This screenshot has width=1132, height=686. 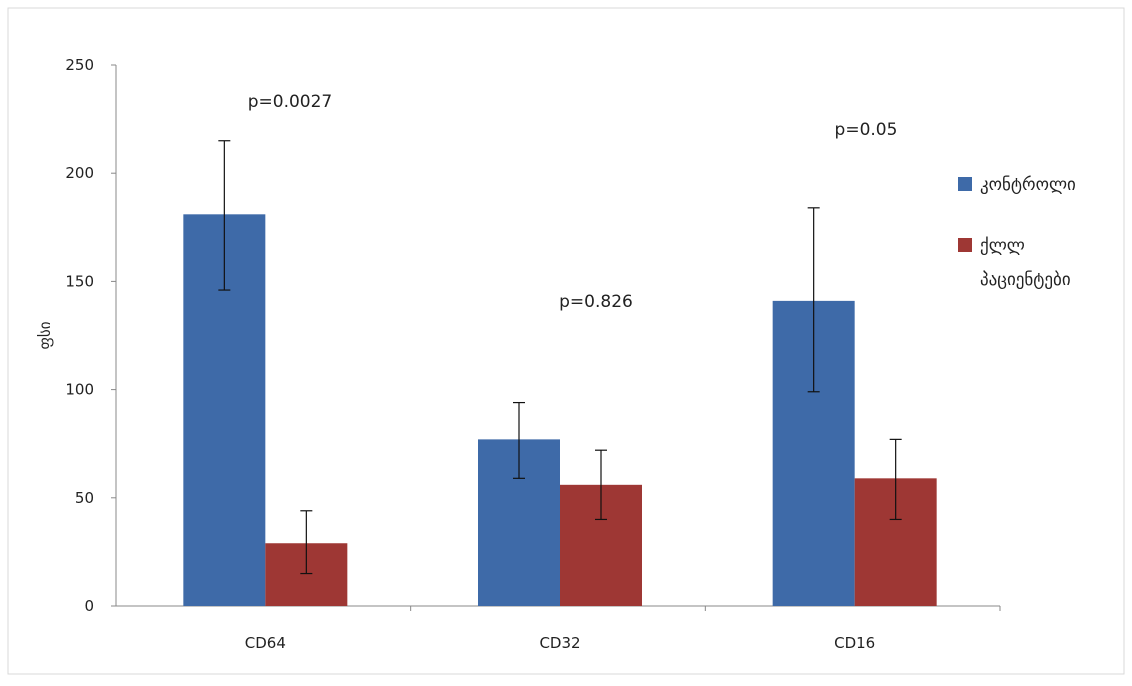 I want to click on p-value-annotation: p=0.05, so click(x=866, y=130).